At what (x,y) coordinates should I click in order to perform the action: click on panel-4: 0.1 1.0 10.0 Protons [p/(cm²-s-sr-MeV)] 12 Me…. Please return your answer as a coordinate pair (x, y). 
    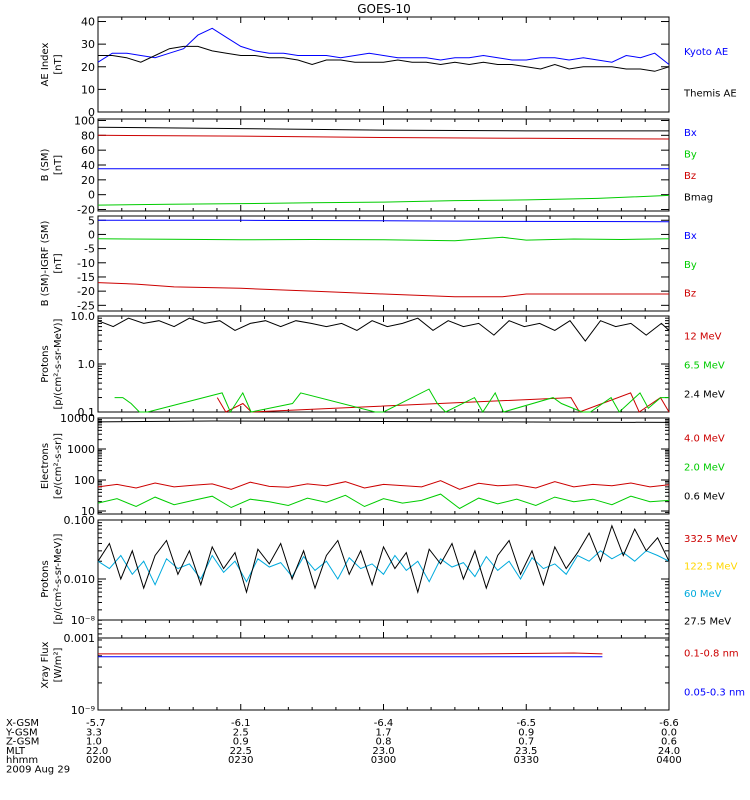
    Looking at the image, I should click on (382, 364).